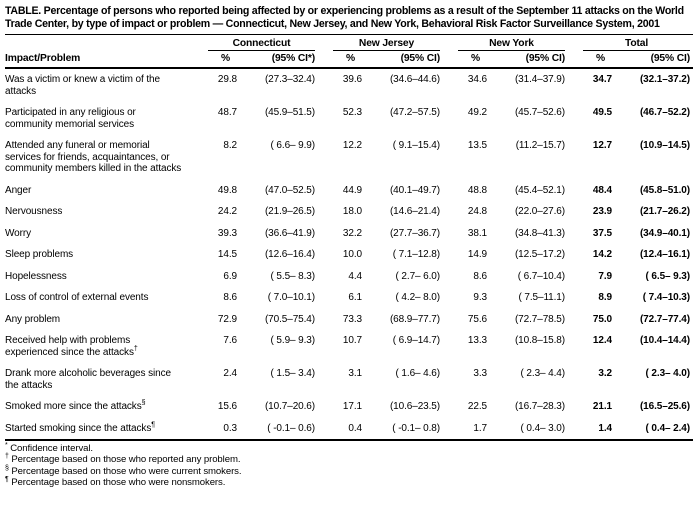  Describe the element at coordinates (664, 319) in the screenshot. I see `ci-value: (72.7–77.4)` at that location.